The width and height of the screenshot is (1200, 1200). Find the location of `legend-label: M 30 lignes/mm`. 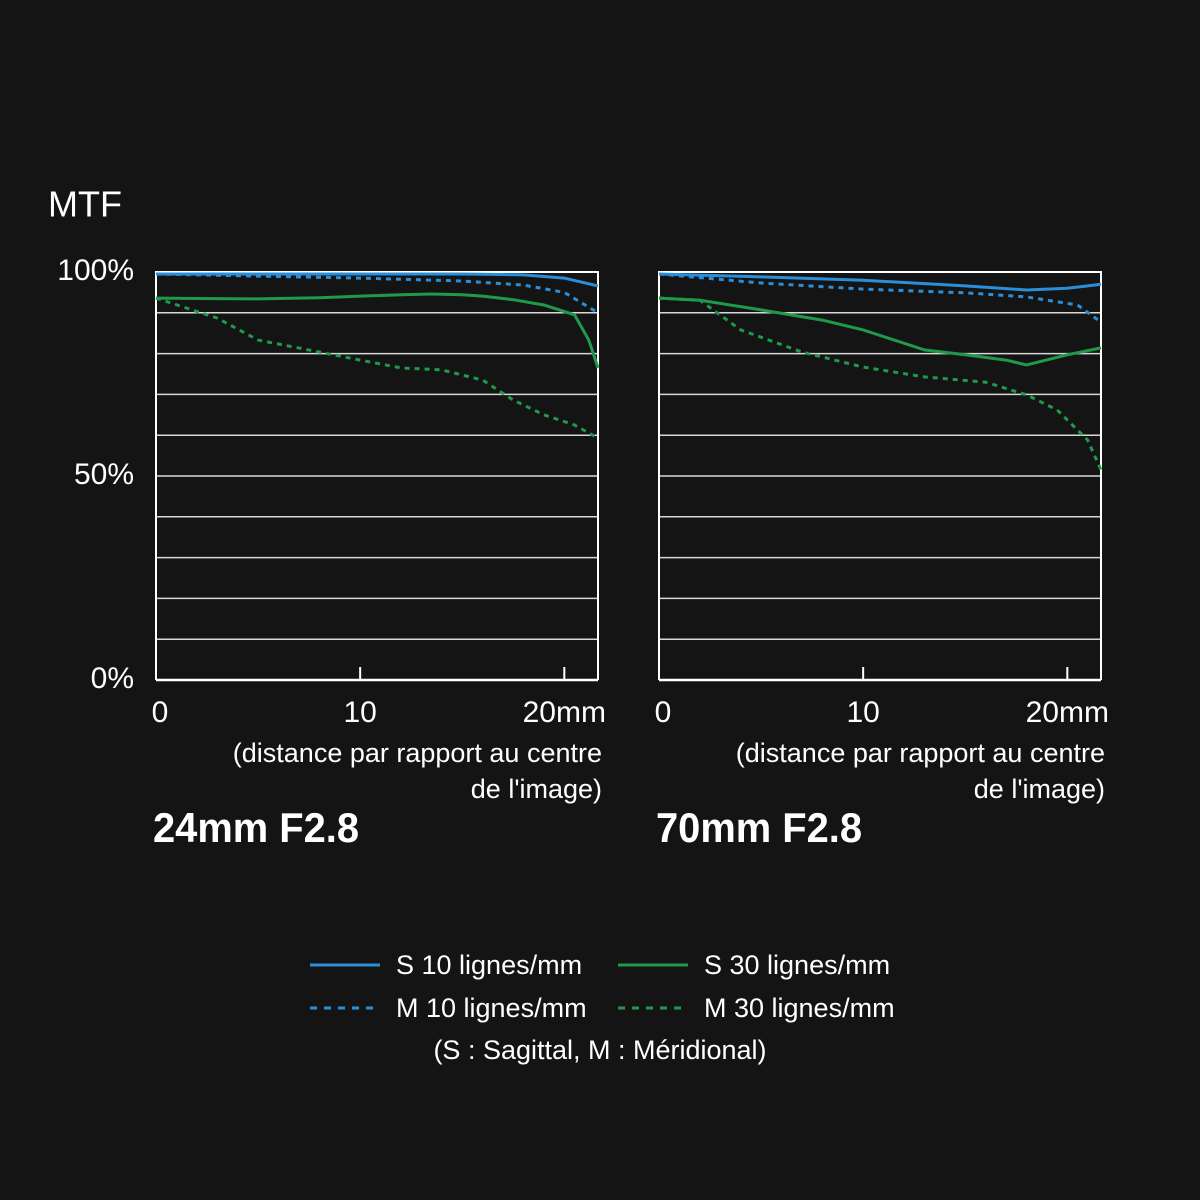

legend-label: M 30 lignes/mm is located at coordinates (799, 1008).